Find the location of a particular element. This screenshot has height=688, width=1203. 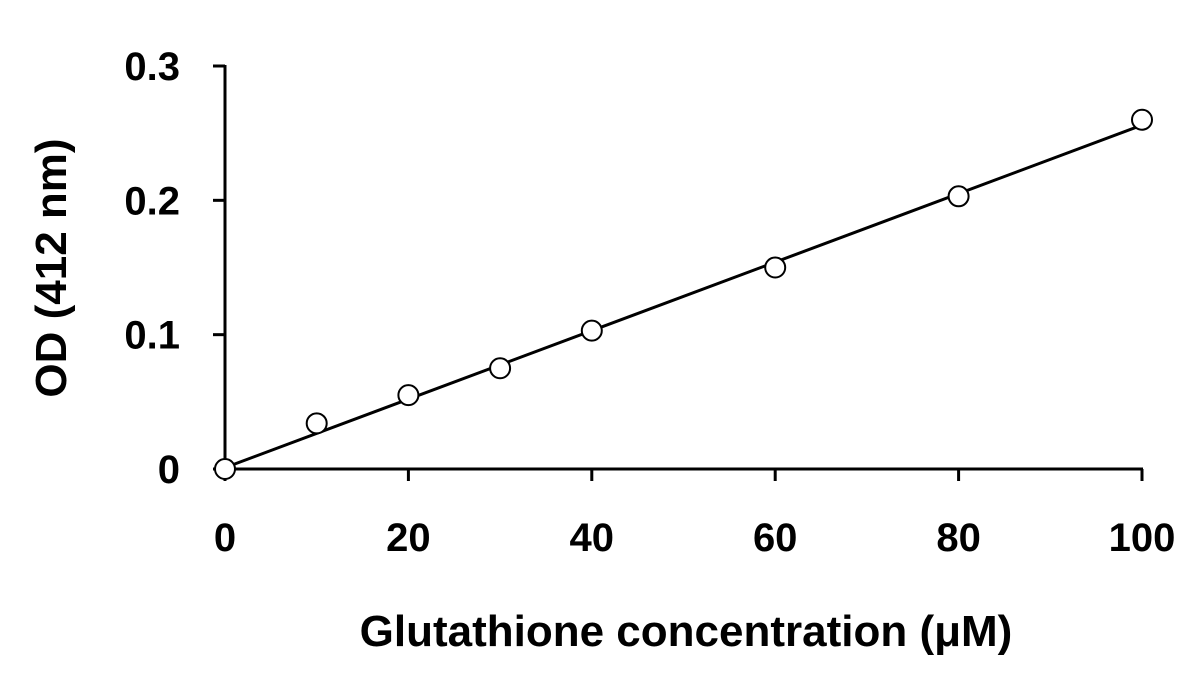

x-tick-label: 0 is located at coordinates (225, 538).